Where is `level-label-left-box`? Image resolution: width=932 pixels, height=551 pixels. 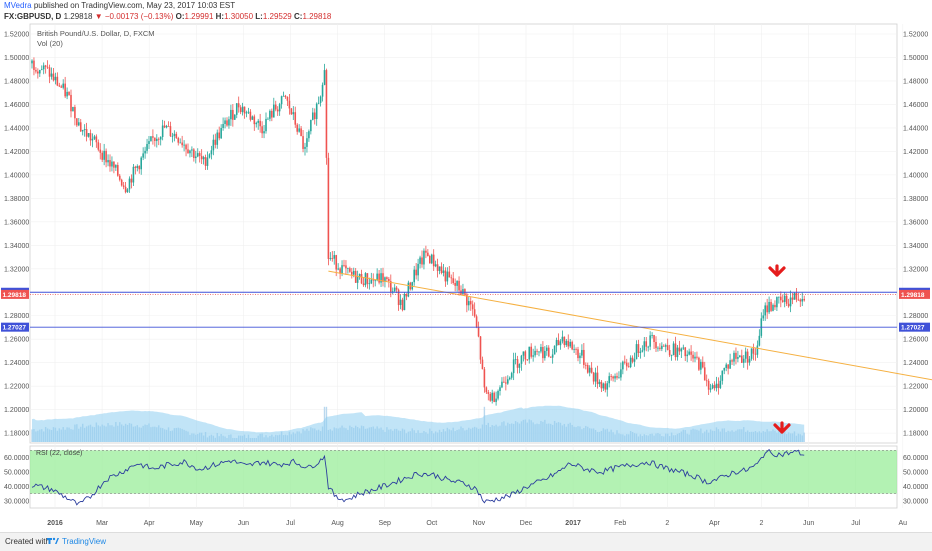
level-label-left-box is located at coordinates (15, 327).